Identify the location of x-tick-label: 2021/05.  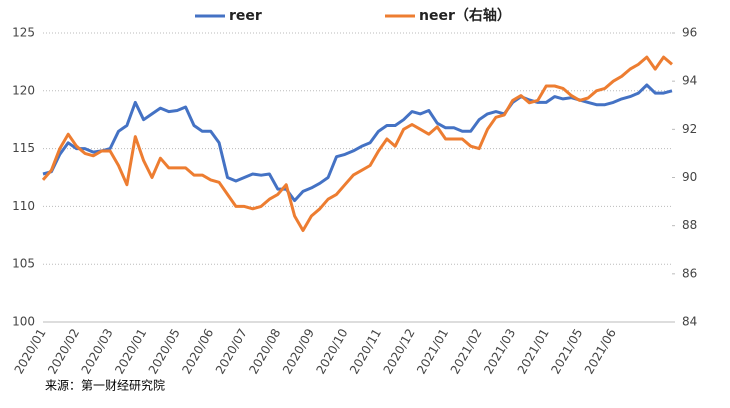
(566, 351).